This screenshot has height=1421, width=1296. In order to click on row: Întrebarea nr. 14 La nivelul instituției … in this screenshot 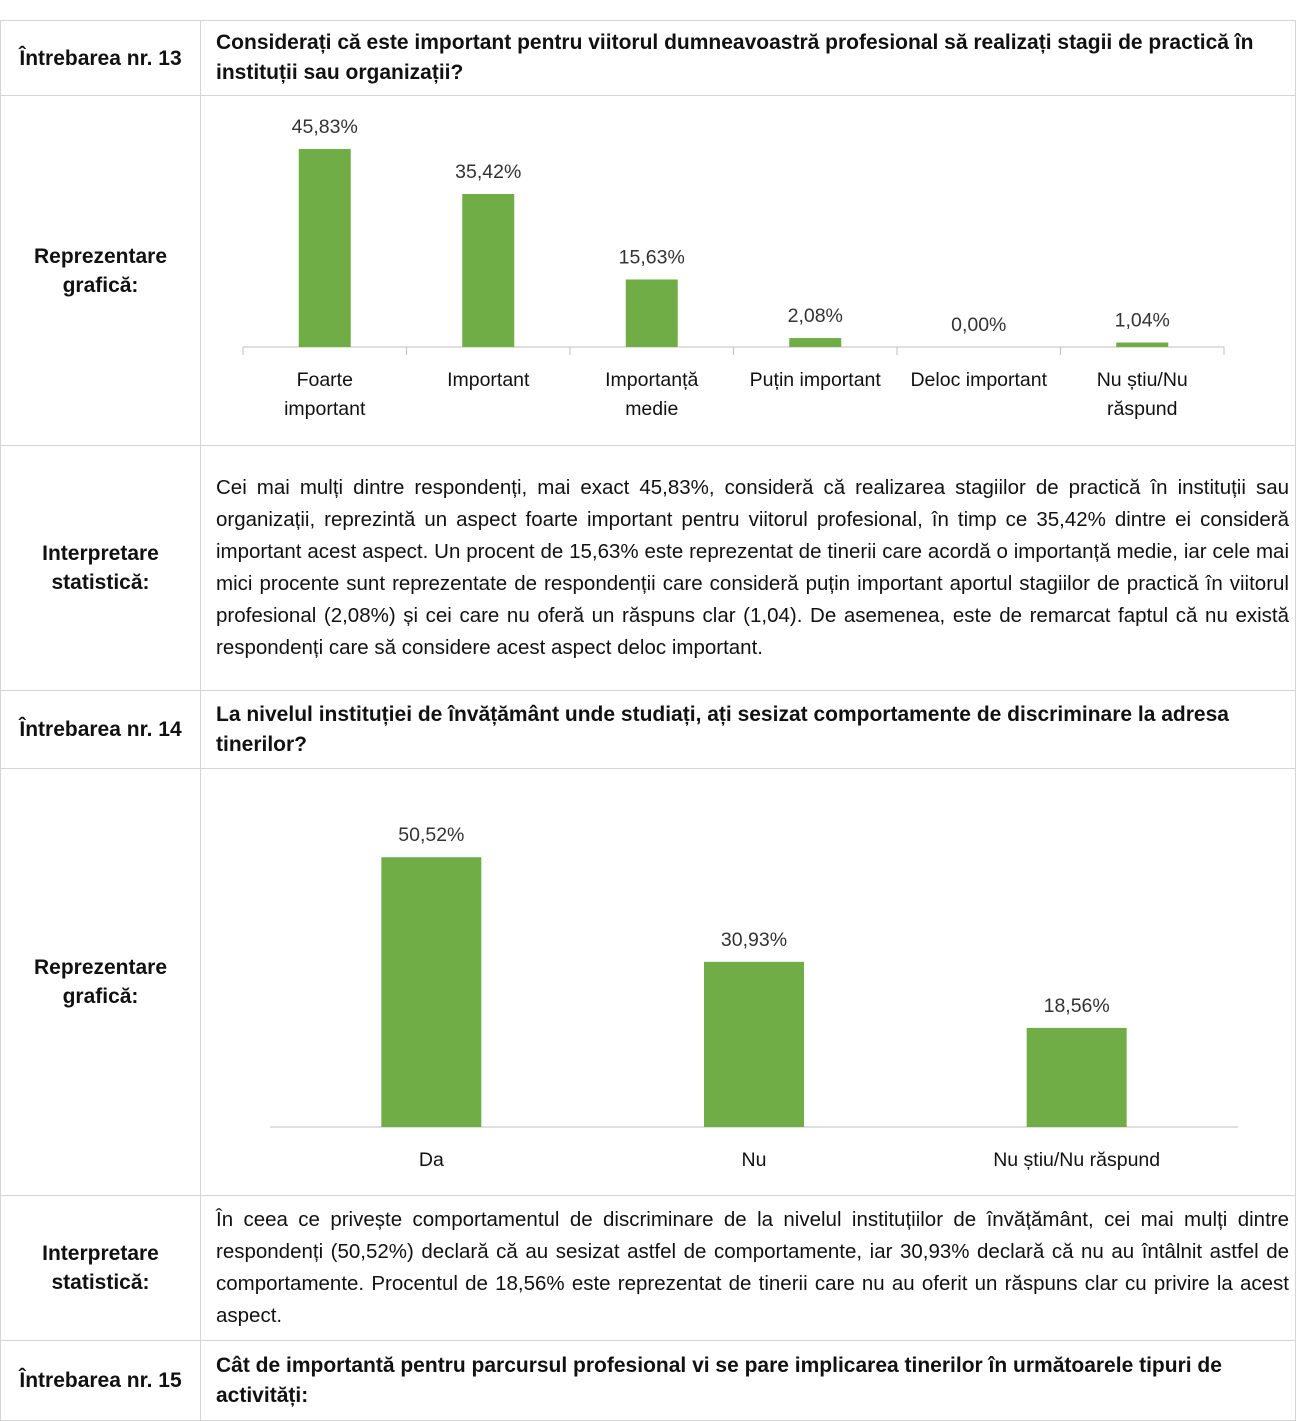, I will do `click(648, 729)`.